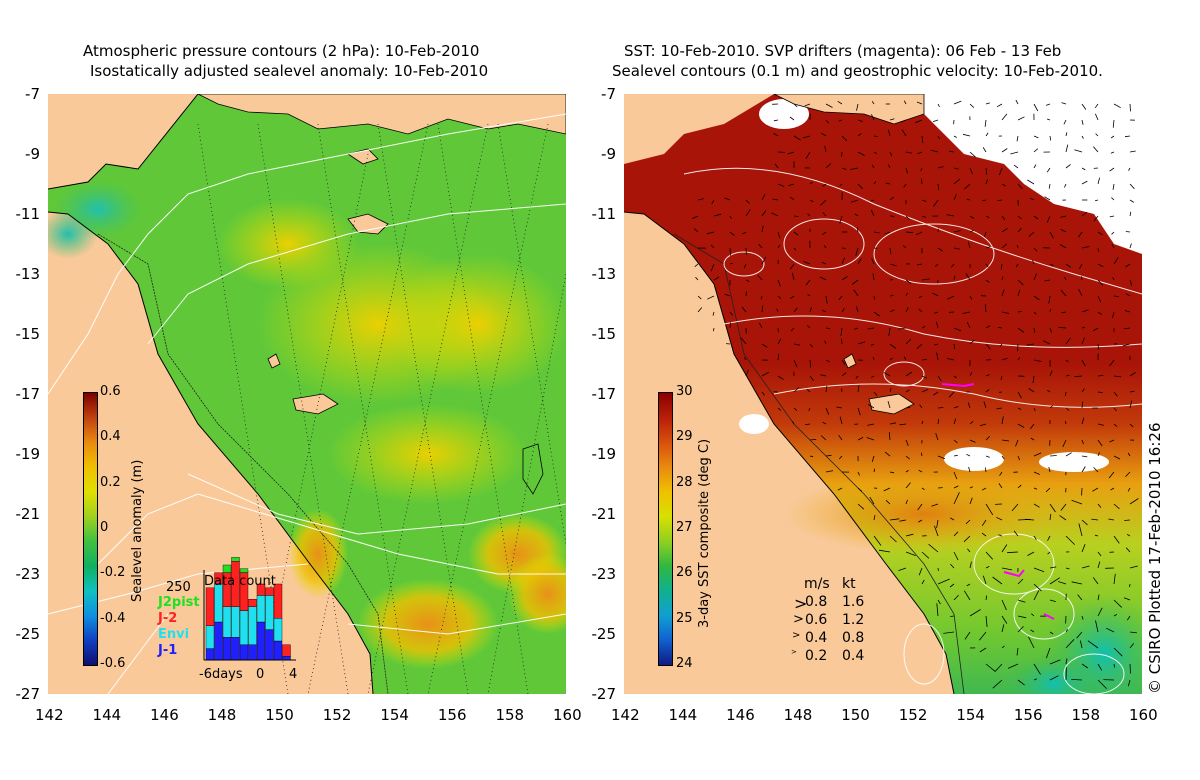 This screenshot has height=780, width=1200. What do you see at coordinates (1086, 715) in the screenshot?
I see `x-tick-label: 158` at bounding box center [1086, 715].